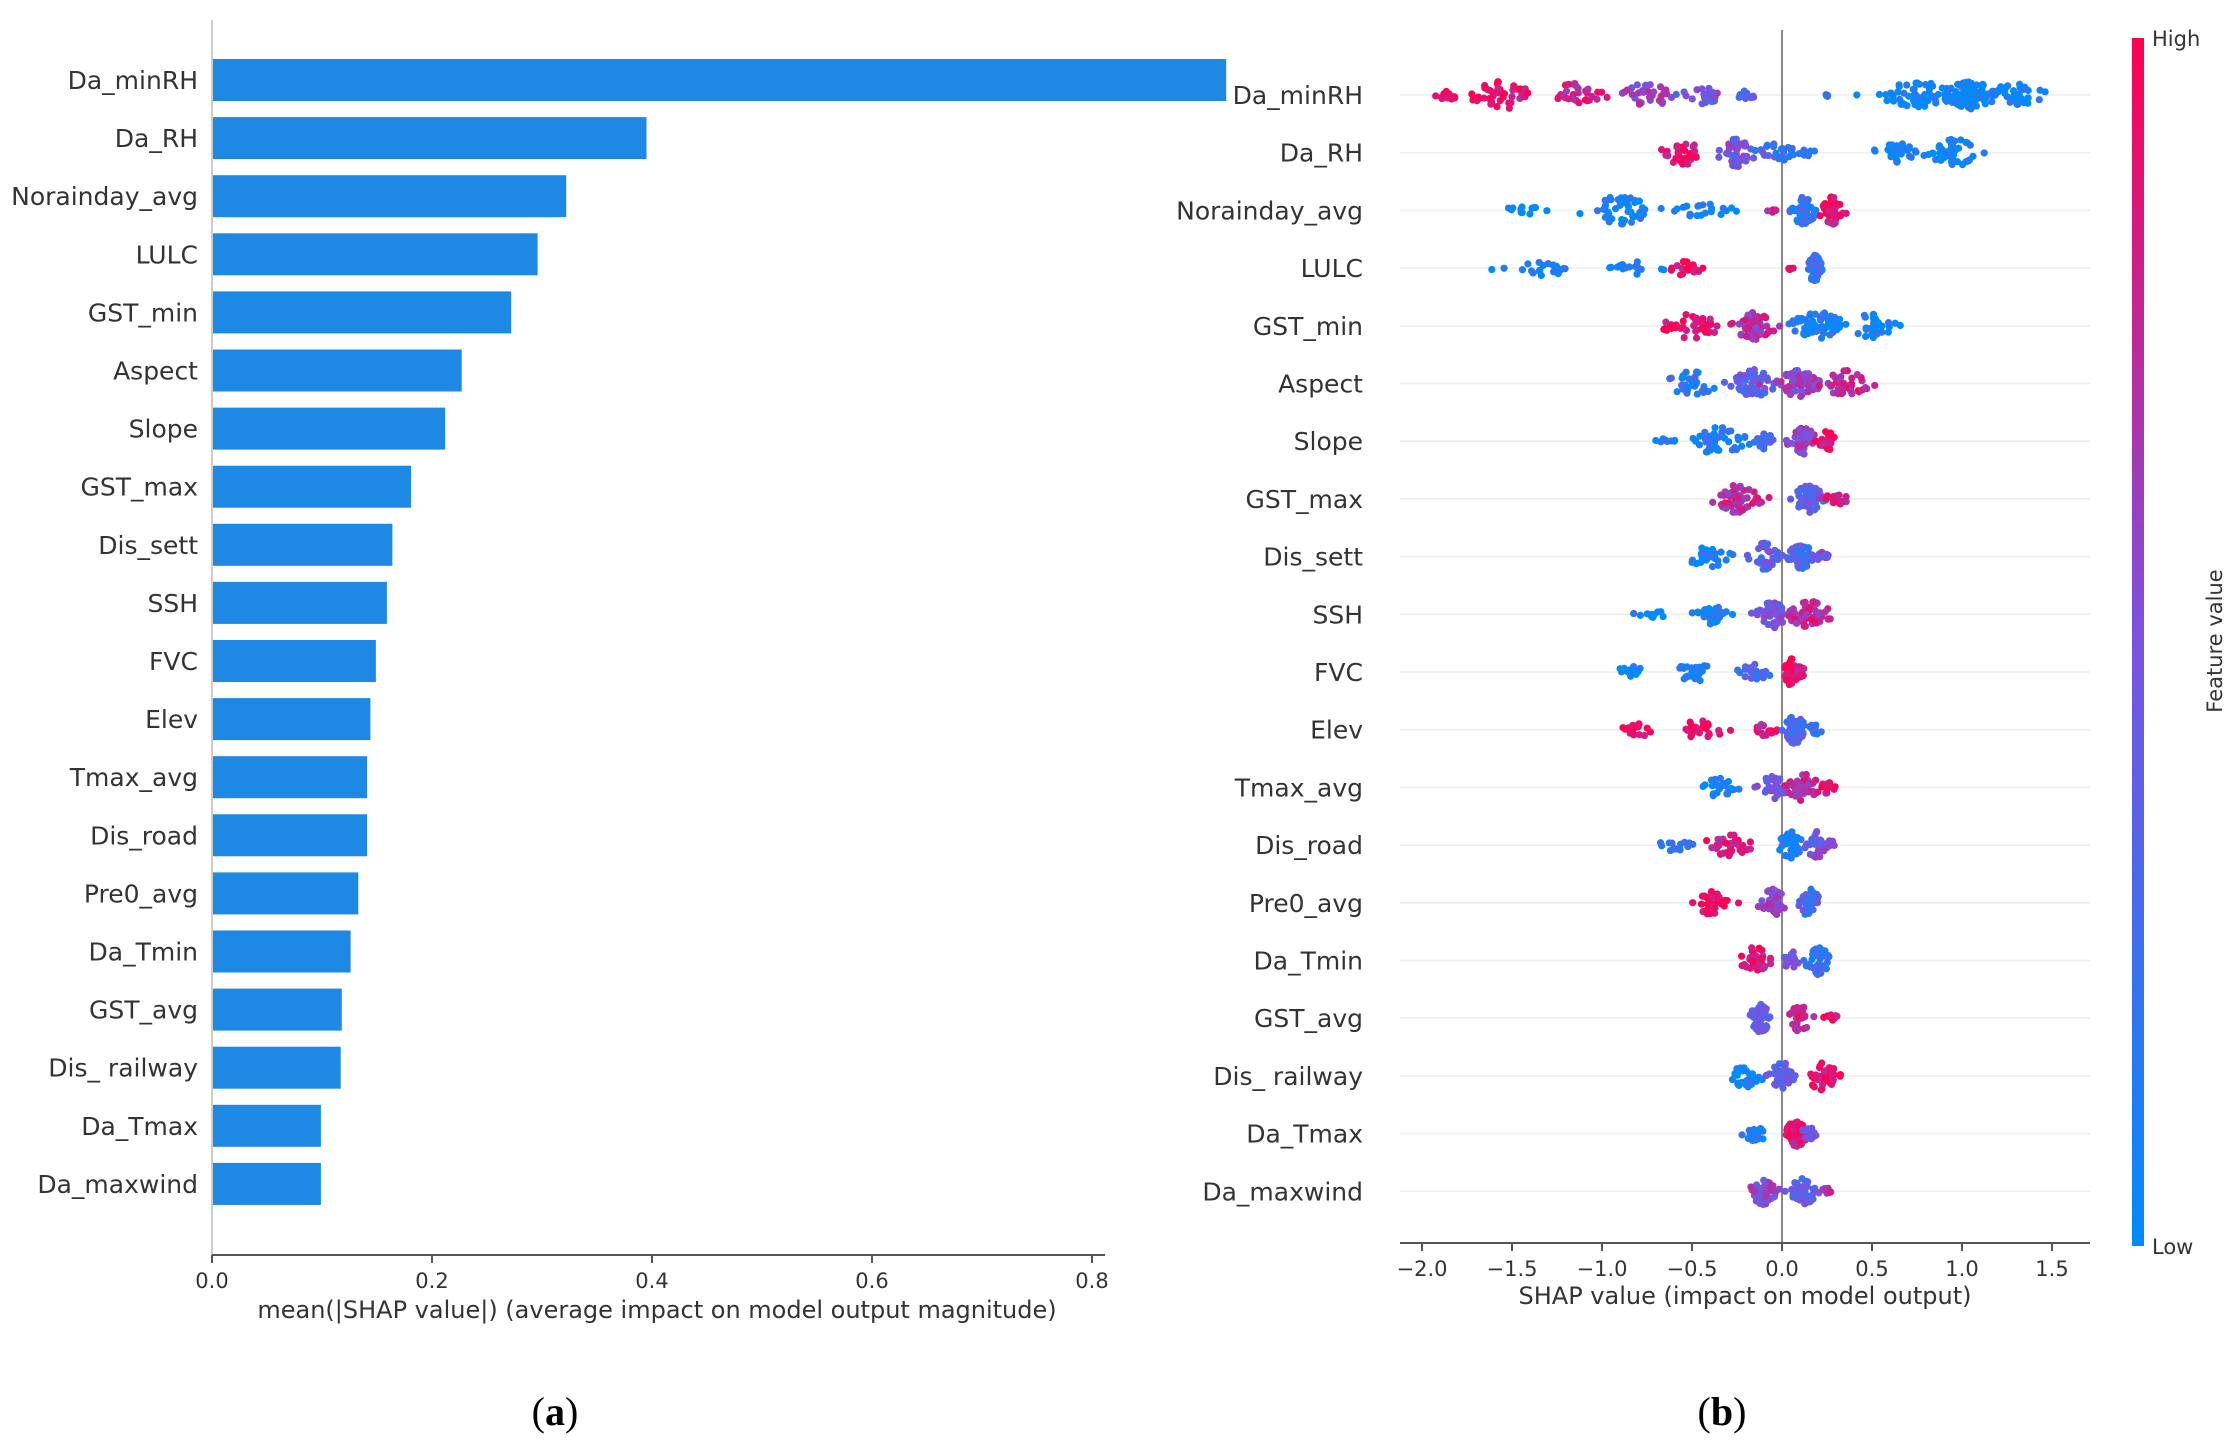 The width and height of the screenshot is (2236, 1444). What do you see at coordinates (1313, 557) in the screenshot?
I see `feature-label: Dis_sett` at bounding box center [1313, 557].